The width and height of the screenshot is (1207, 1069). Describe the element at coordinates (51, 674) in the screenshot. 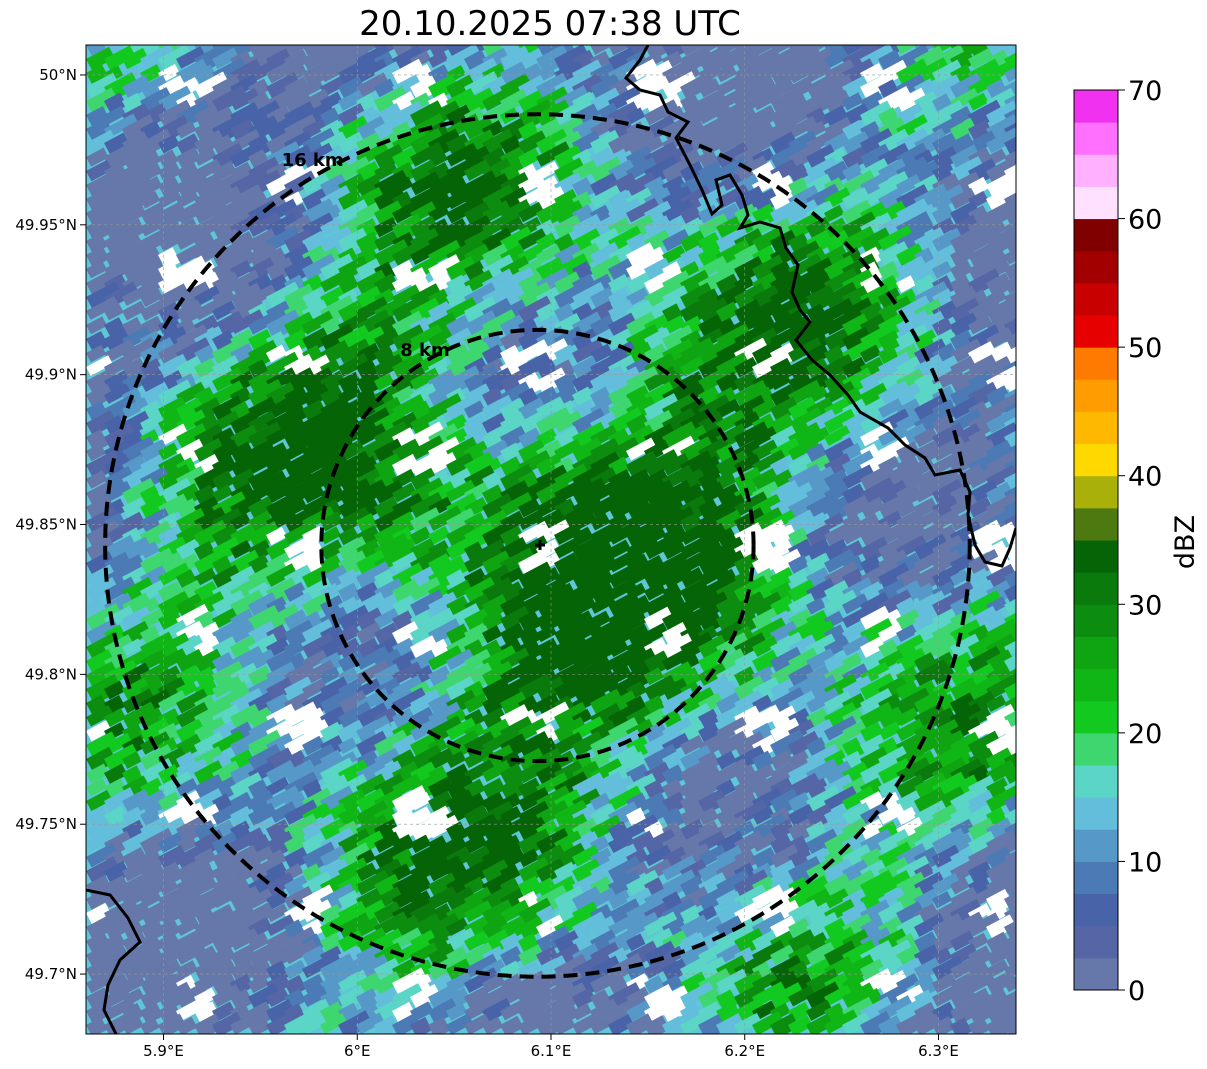

I see `y-tick-label: 49.8°N` at that location.